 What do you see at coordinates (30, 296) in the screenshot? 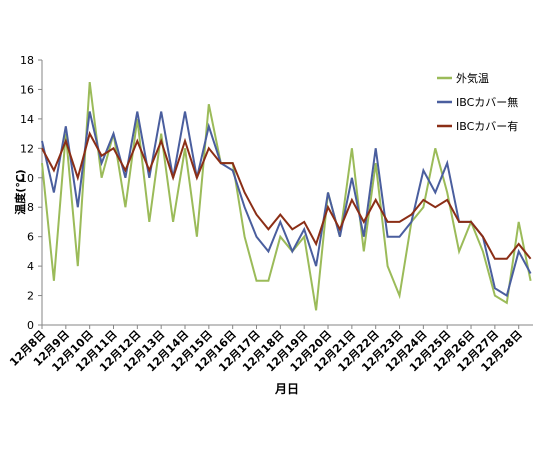
I see `y-tick-label: 2` at bounding box center [30, 296].